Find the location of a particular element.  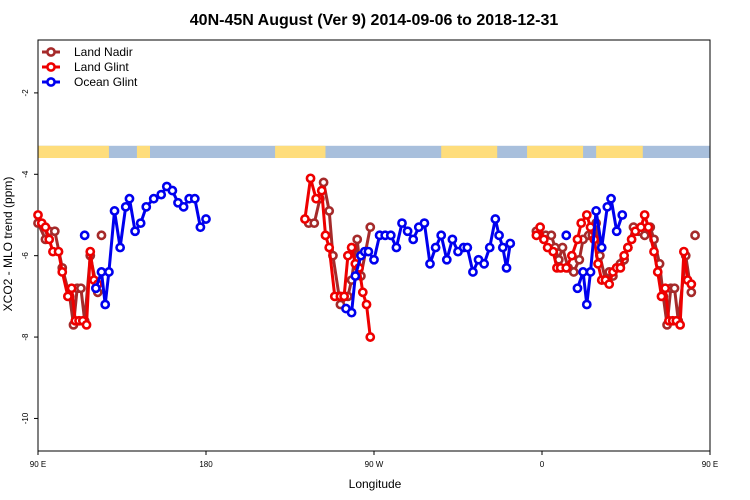

y-tick-label: -2 is located at coordinates (25, 93).